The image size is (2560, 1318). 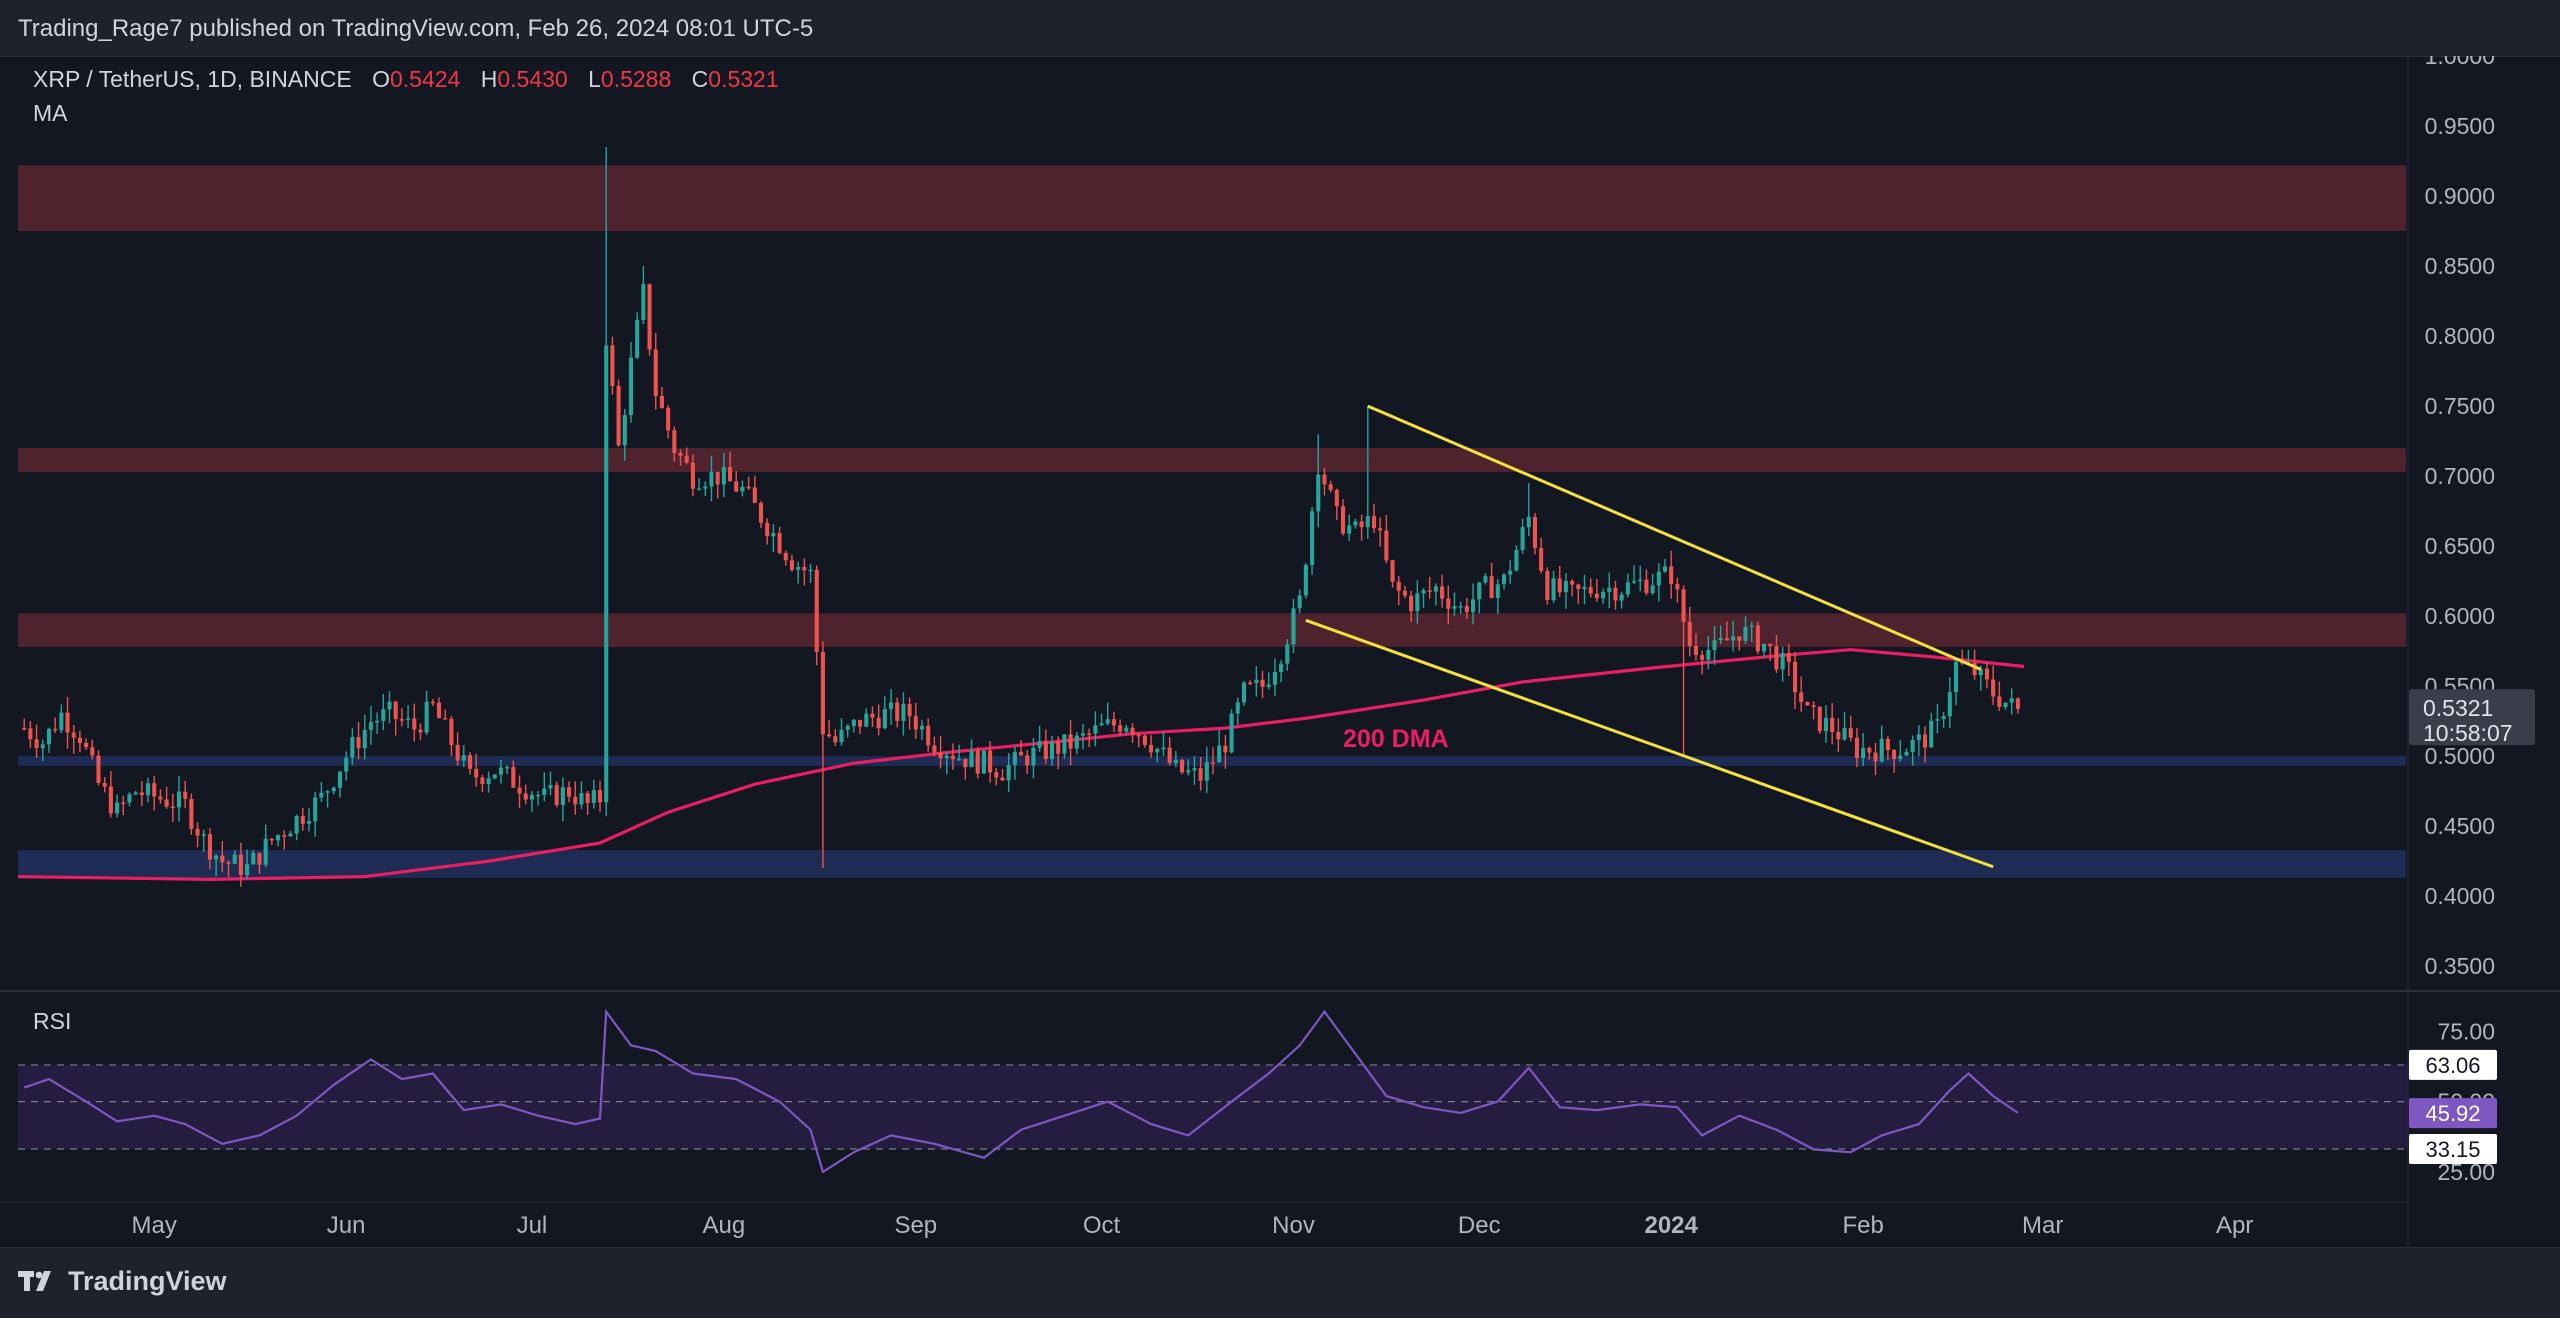 What do you see at coordinates (724, 1225) in the screenshot?
I see `time-tick-3: Aug` at bounding box center [724, 1225].